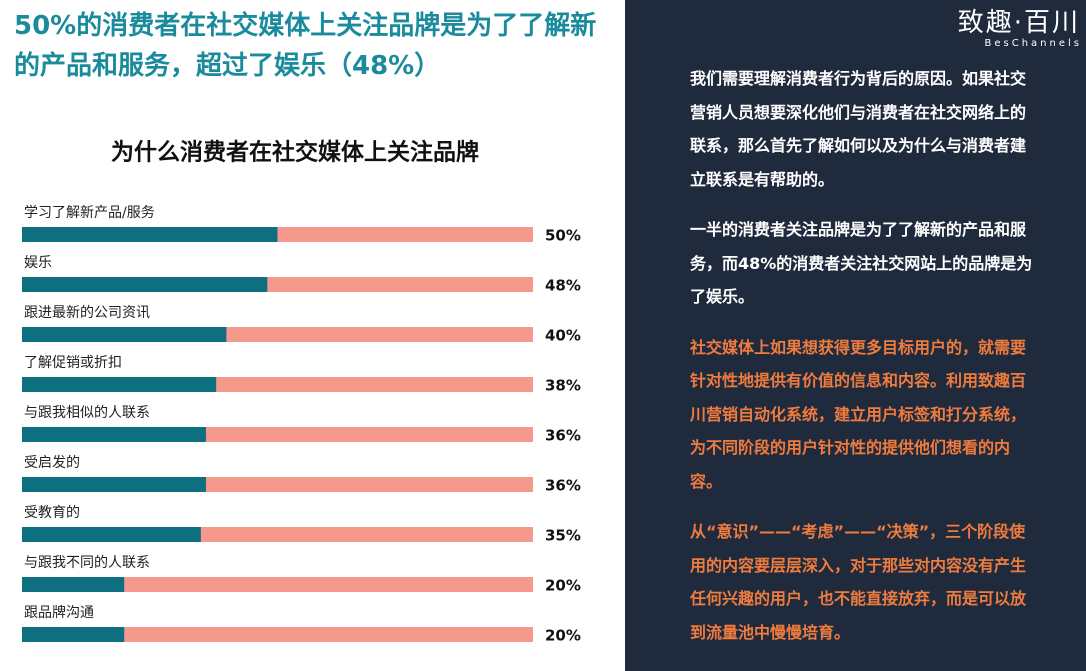  What do you see at coordinates (295, 152) in the screenshot?
I see `chart-title: 为什么消费者在社交媒体上关注品牌` at bounding box center [295, 152].